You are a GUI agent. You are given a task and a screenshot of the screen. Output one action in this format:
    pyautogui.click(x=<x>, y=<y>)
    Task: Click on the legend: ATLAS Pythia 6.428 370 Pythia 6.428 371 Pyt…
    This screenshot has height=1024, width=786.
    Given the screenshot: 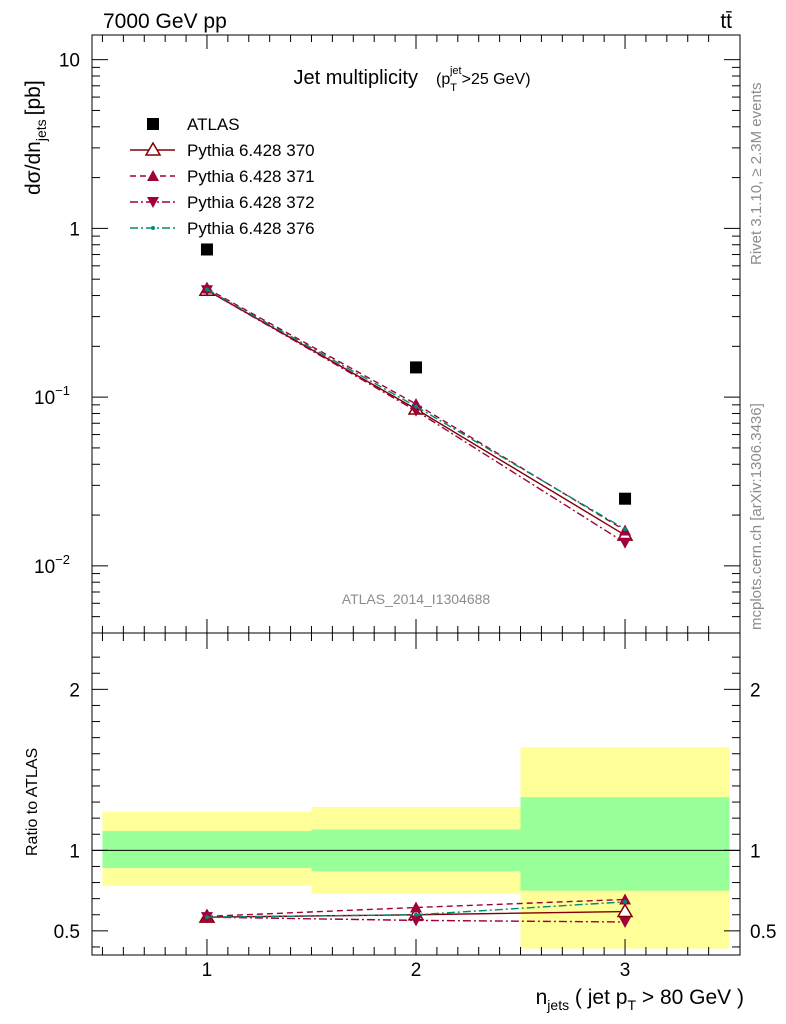 What is the action you would take?
    pyautogui.click(x=222, y=176)
    